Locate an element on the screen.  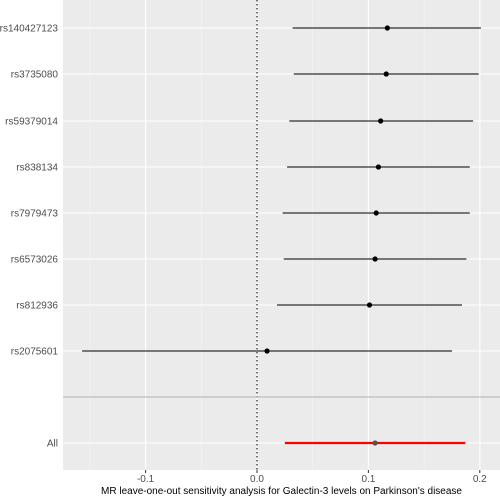
snp-label: rs838134 is located at coordinates (37, 168).